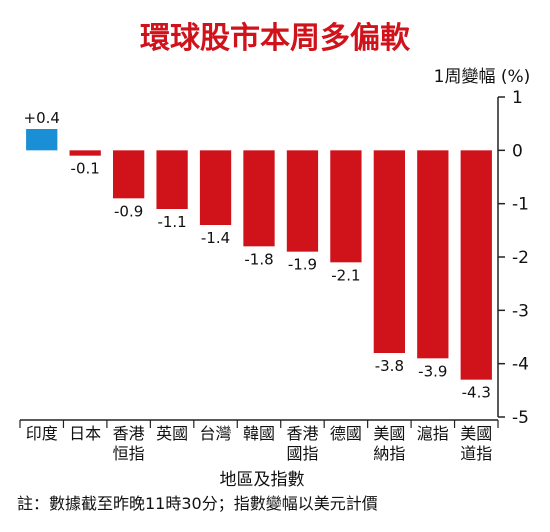 The height and width of the screenshot is (532, 550). Describe the element at coordinates (520, 258) in the screenshot. I see `y-tick-label: -2` at that location.